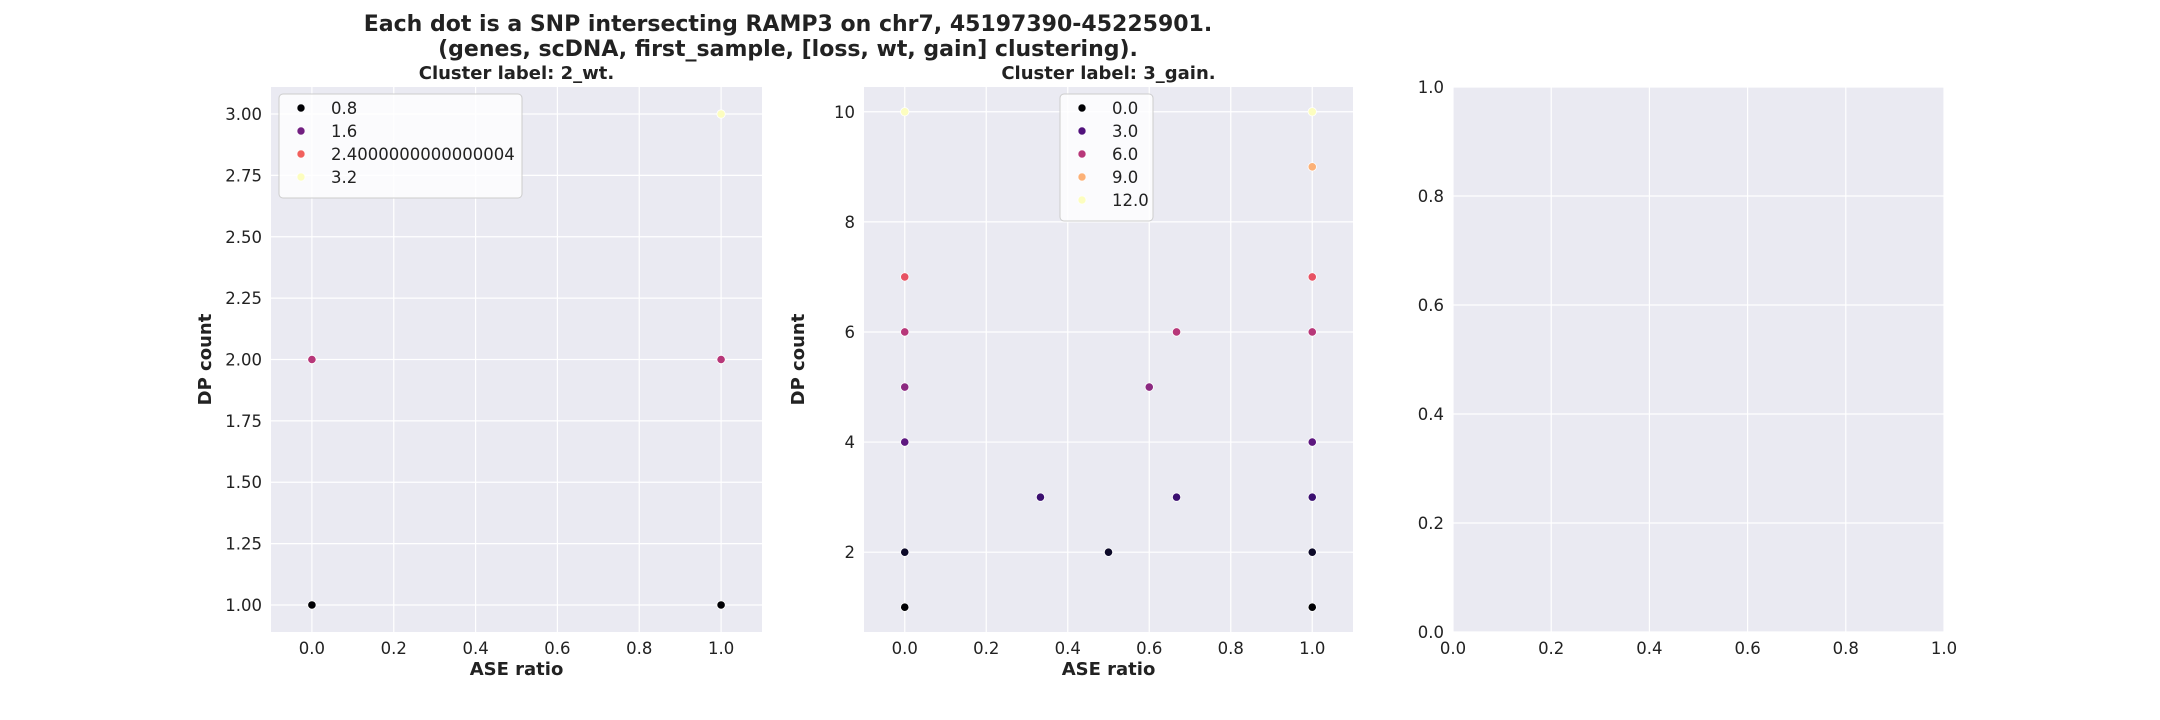 Image resolution: width=2160 pixels, height=720 pixels. What do you see at coordinates (1431, 632) in the screenshot?
I see `y-tick-label: 0.0` at bounding box center [1431, 632].